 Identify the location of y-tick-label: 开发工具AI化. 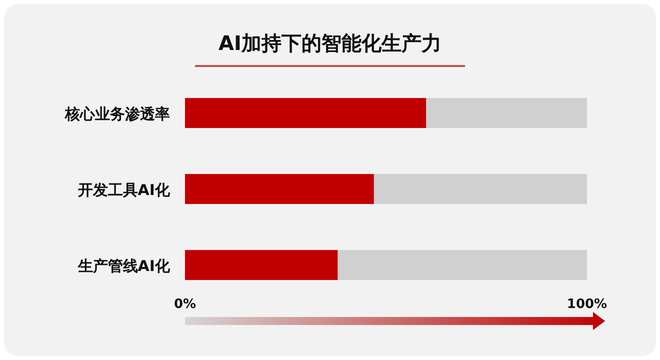
(123, 190).